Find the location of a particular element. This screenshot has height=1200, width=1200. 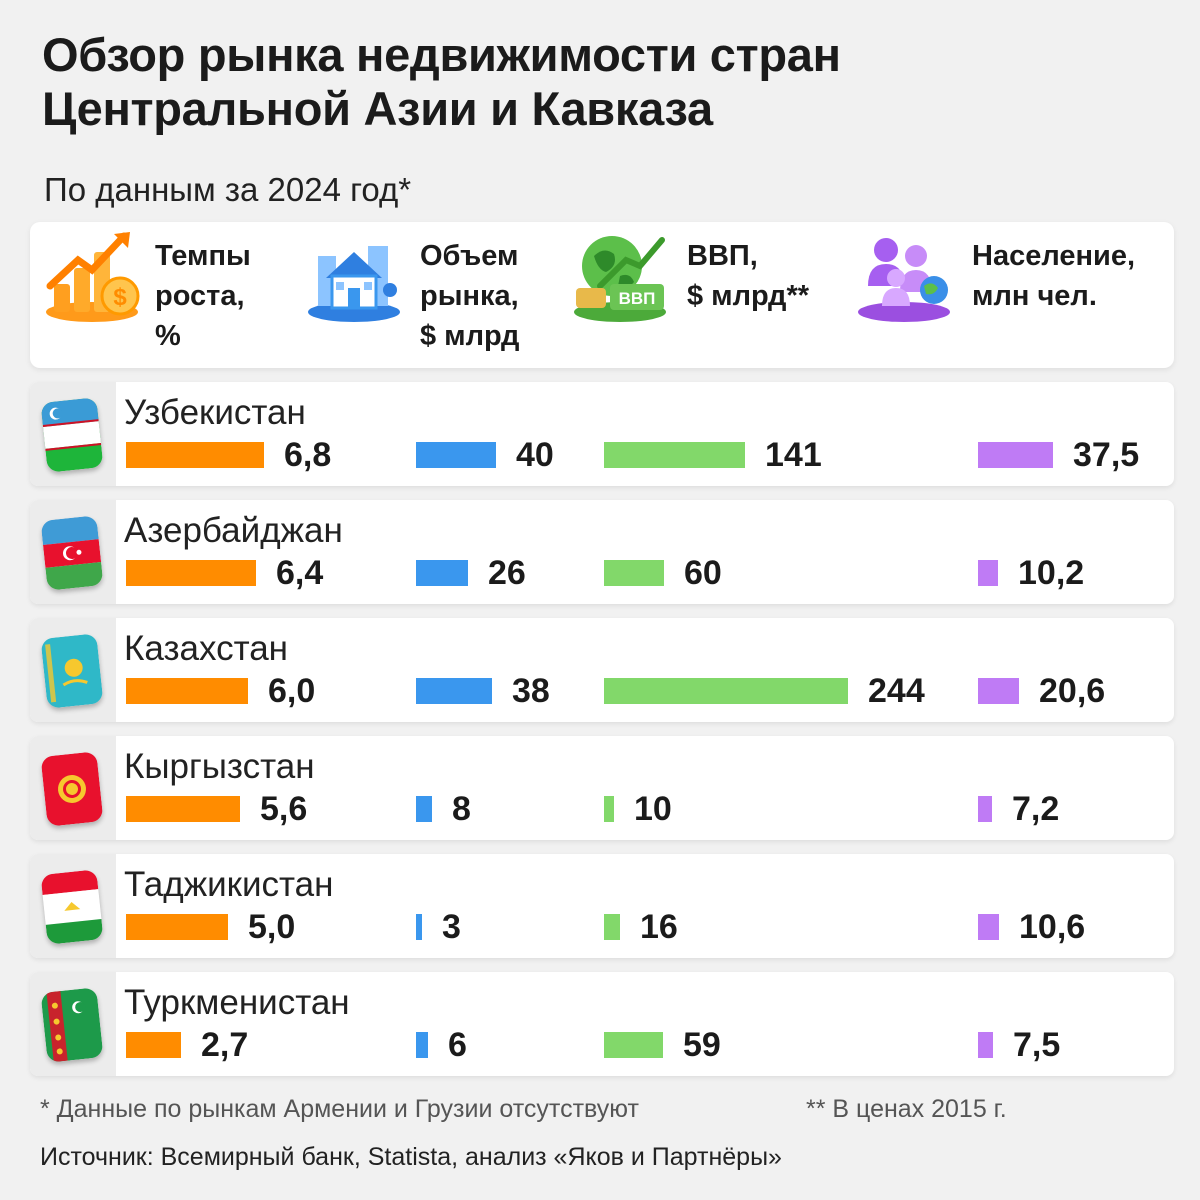

value-label: 16 is located at coordinates (659, 927).